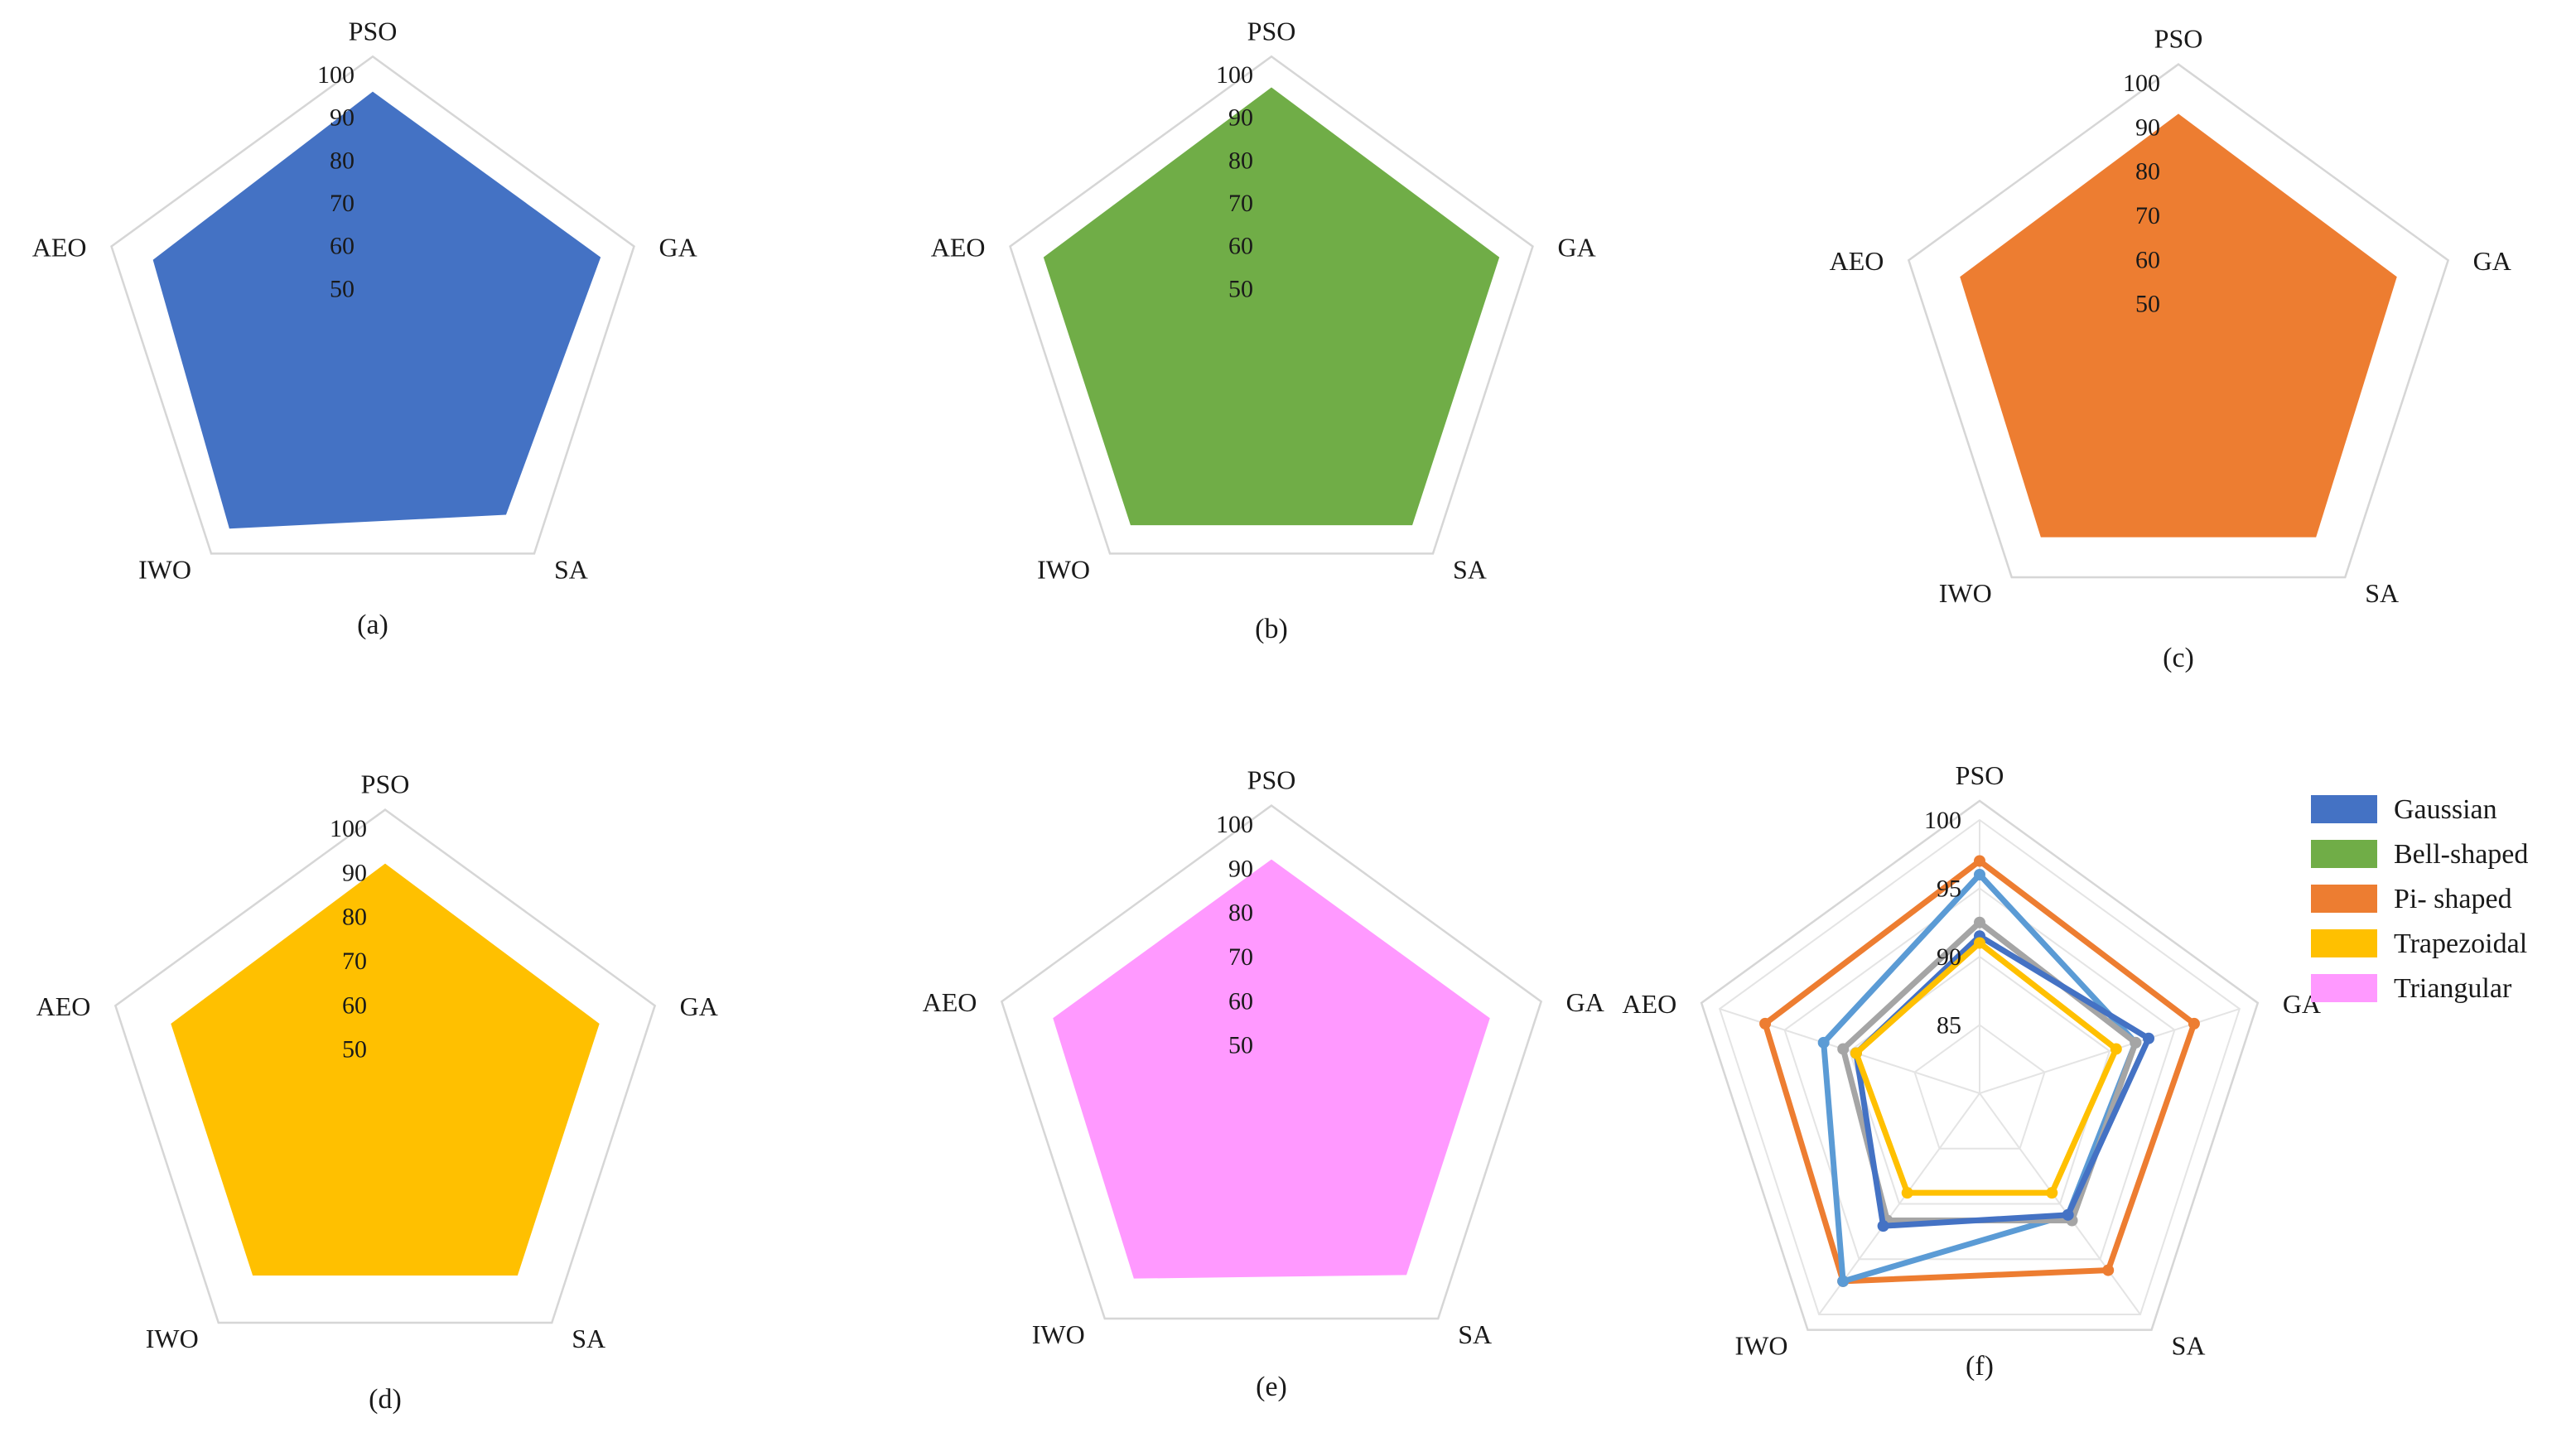 The image size is (2576, 1442). I want to click on radar-panel-a: 50 60 70 80 90 100 PSO GA SA IWO AEO (a), so click(364, 328).